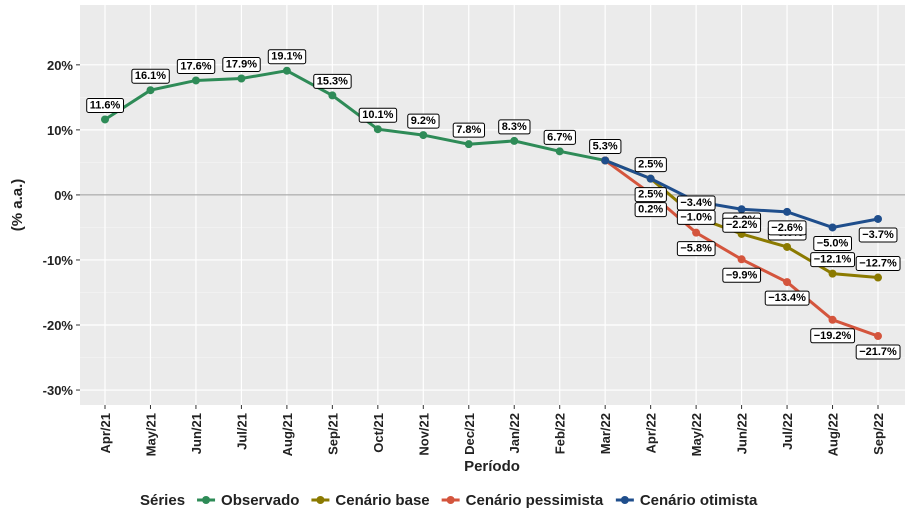  I want to click on value-label-text: 11.6%, so click(105, 105).